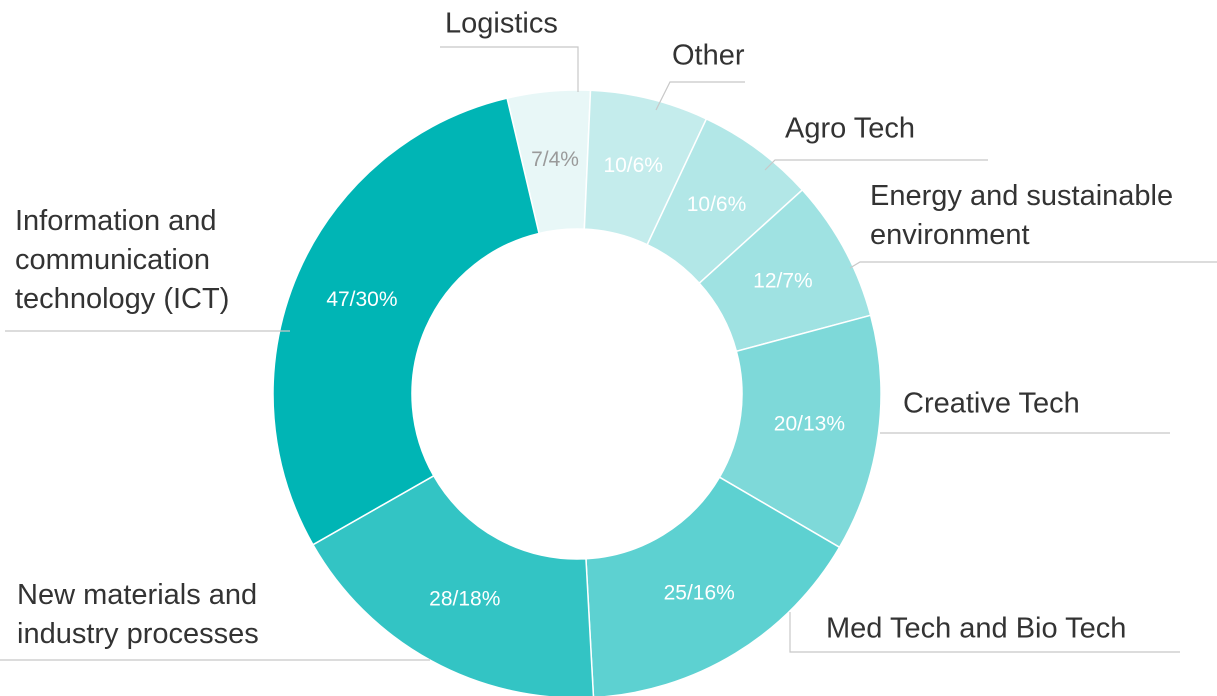 This screenshot has width=1217, height=696. Describe the element at coordinates (137, 595) in the screenshot. I see `category-label-line: New materials and` at that location.